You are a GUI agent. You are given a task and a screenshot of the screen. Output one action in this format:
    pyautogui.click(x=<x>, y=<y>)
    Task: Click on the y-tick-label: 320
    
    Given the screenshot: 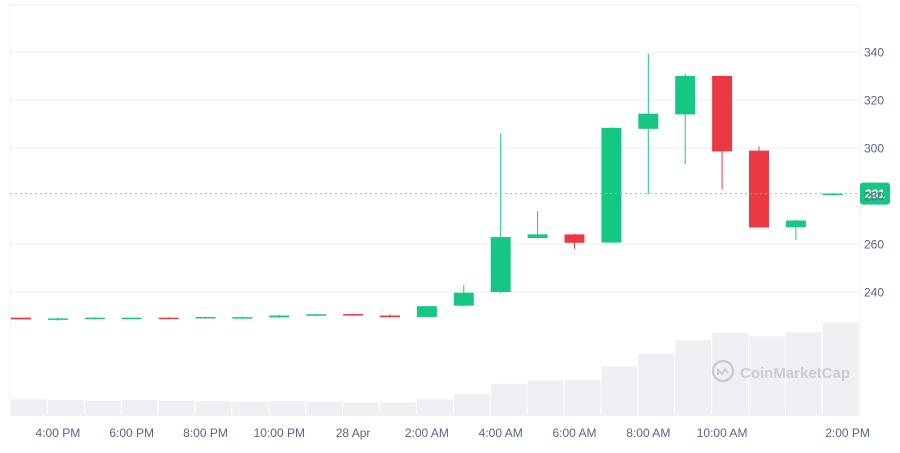 What is the action you would take?
    pyautogui.click(x=874, y=101)
    